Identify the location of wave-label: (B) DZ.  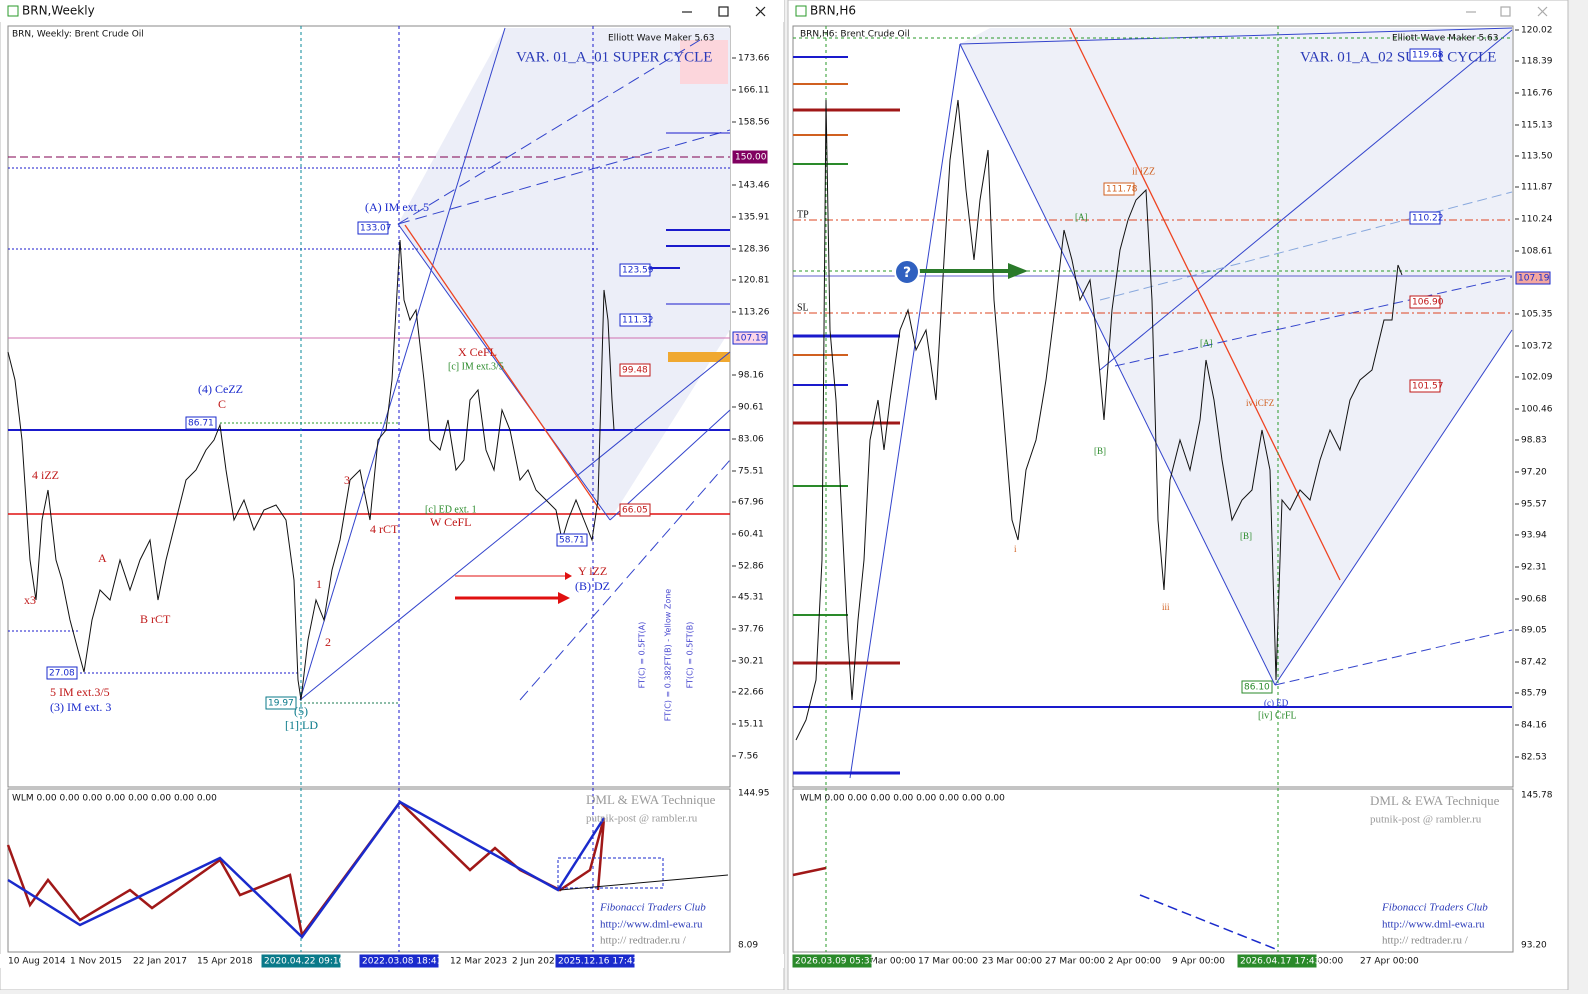
(592, 586).